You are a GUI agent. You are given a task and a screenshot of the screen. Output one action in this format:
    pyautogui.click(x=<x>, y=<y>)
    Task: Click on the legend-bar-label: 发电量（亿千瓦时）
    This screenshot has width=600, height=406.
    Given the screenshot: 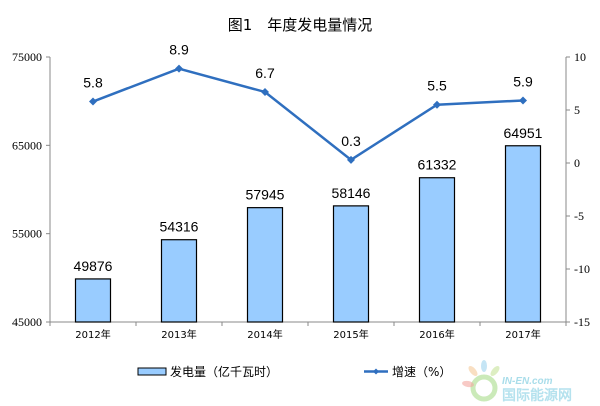 What is the action you would take?
    pyautogui.click(x=224, y=371)
    